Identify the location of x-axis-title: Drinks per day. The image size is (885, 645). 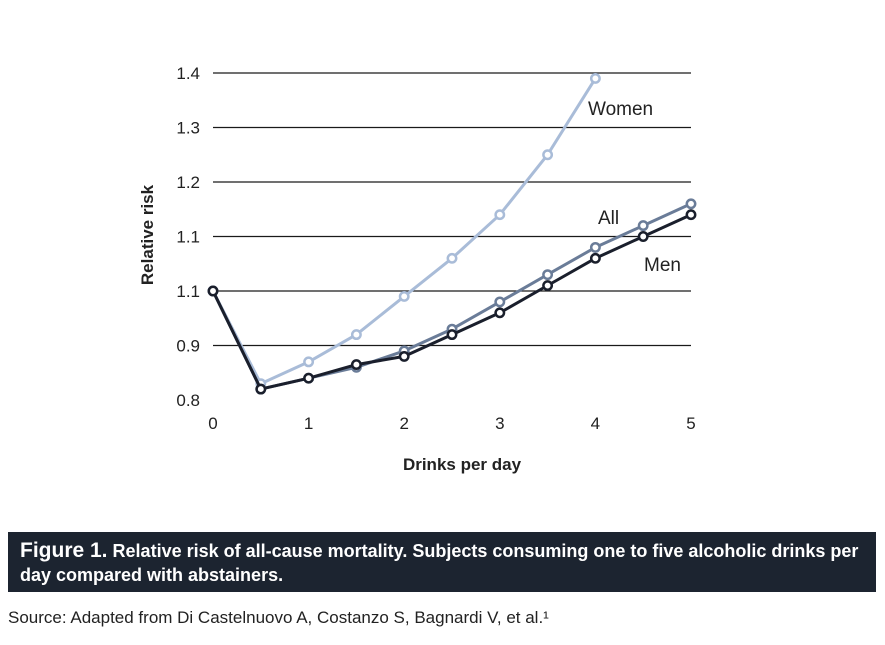
(462, 464).